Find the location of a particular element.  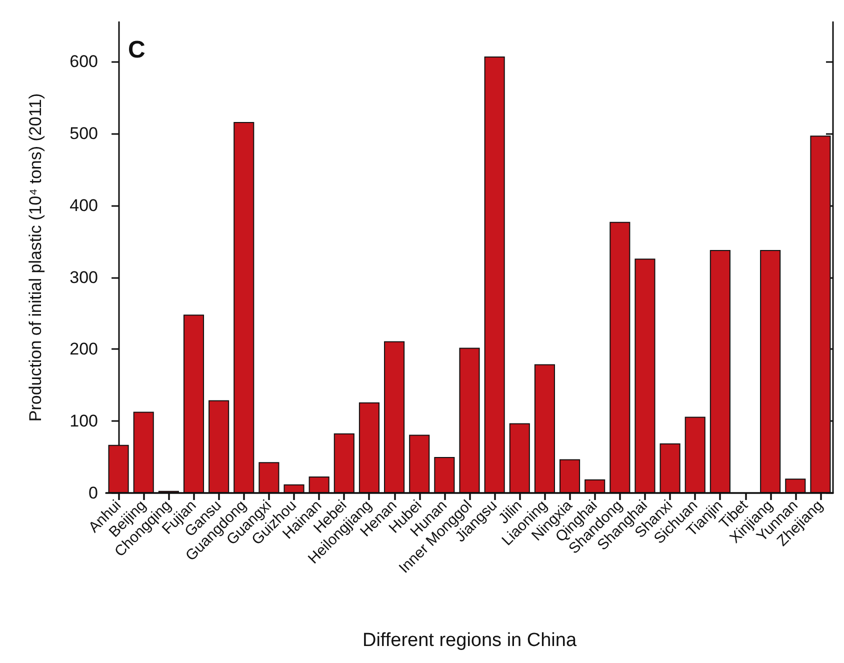

y-tick-label: 100 is located at coordinates (84, 421).